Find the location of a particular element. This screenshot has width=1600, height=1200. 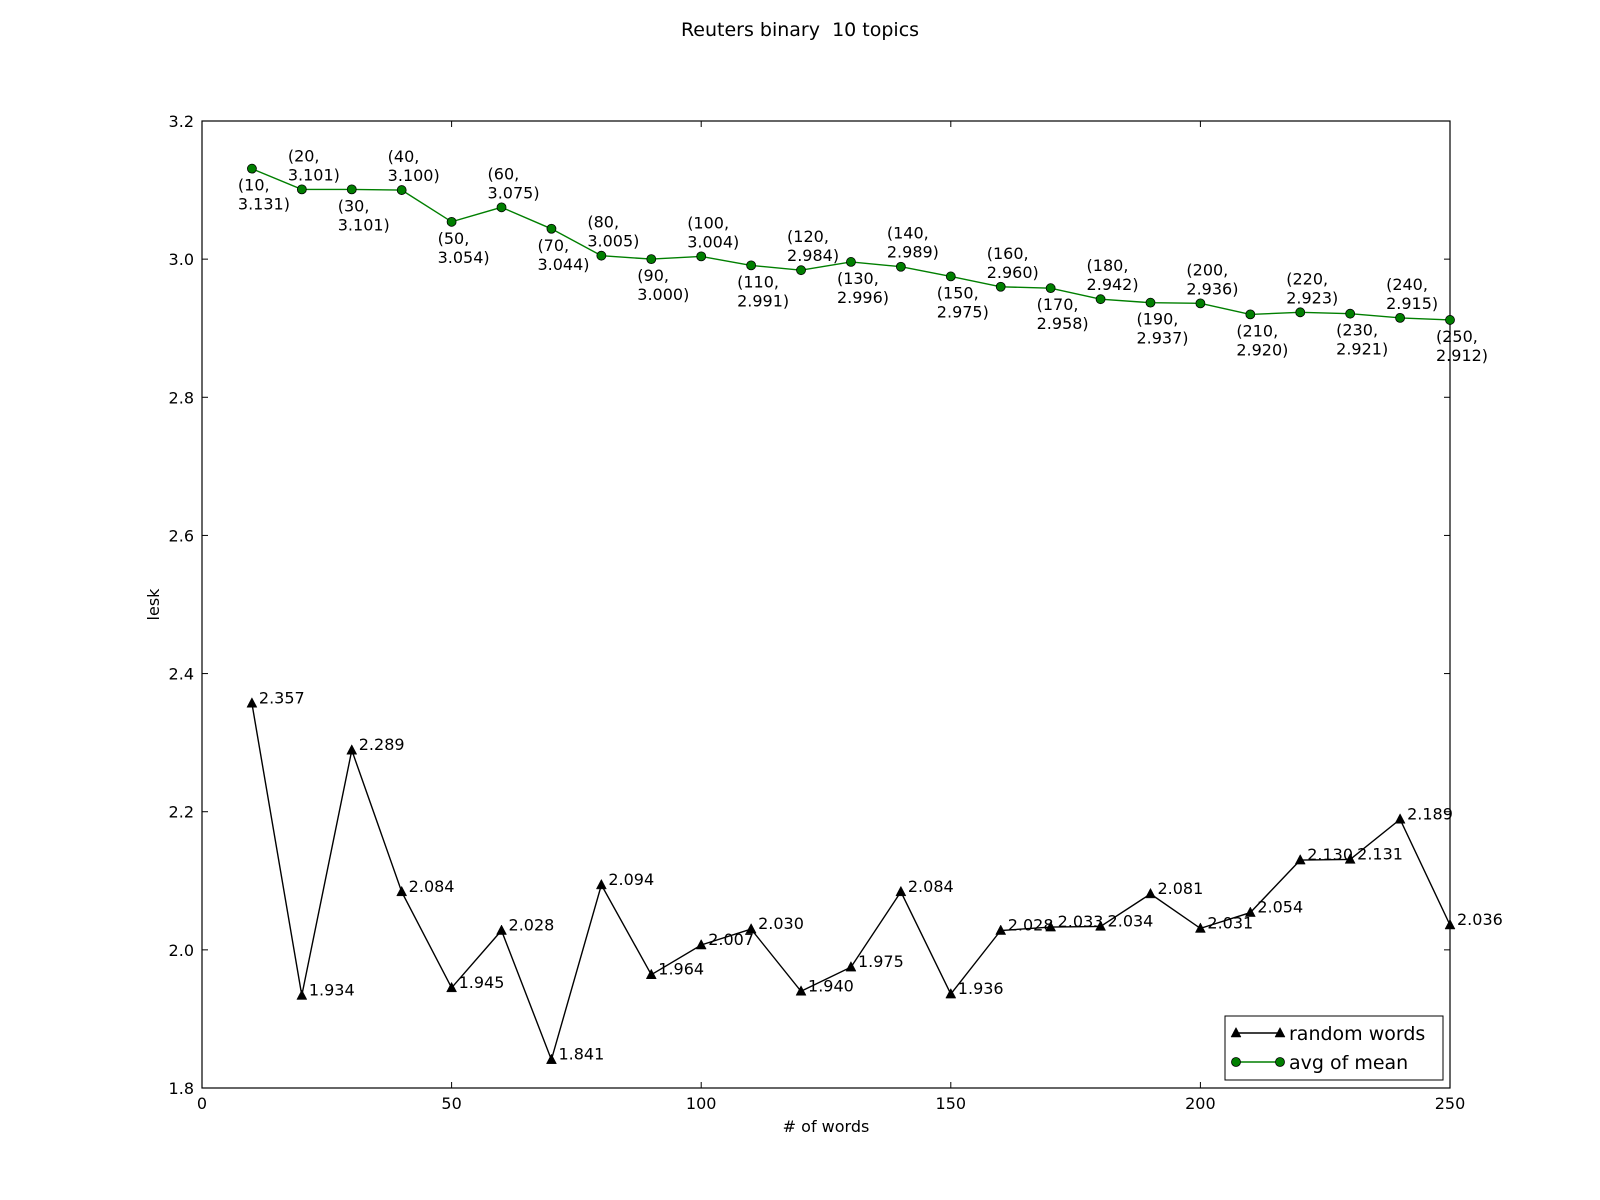

data-label: 1.945 is located at coordinates (482, 982).